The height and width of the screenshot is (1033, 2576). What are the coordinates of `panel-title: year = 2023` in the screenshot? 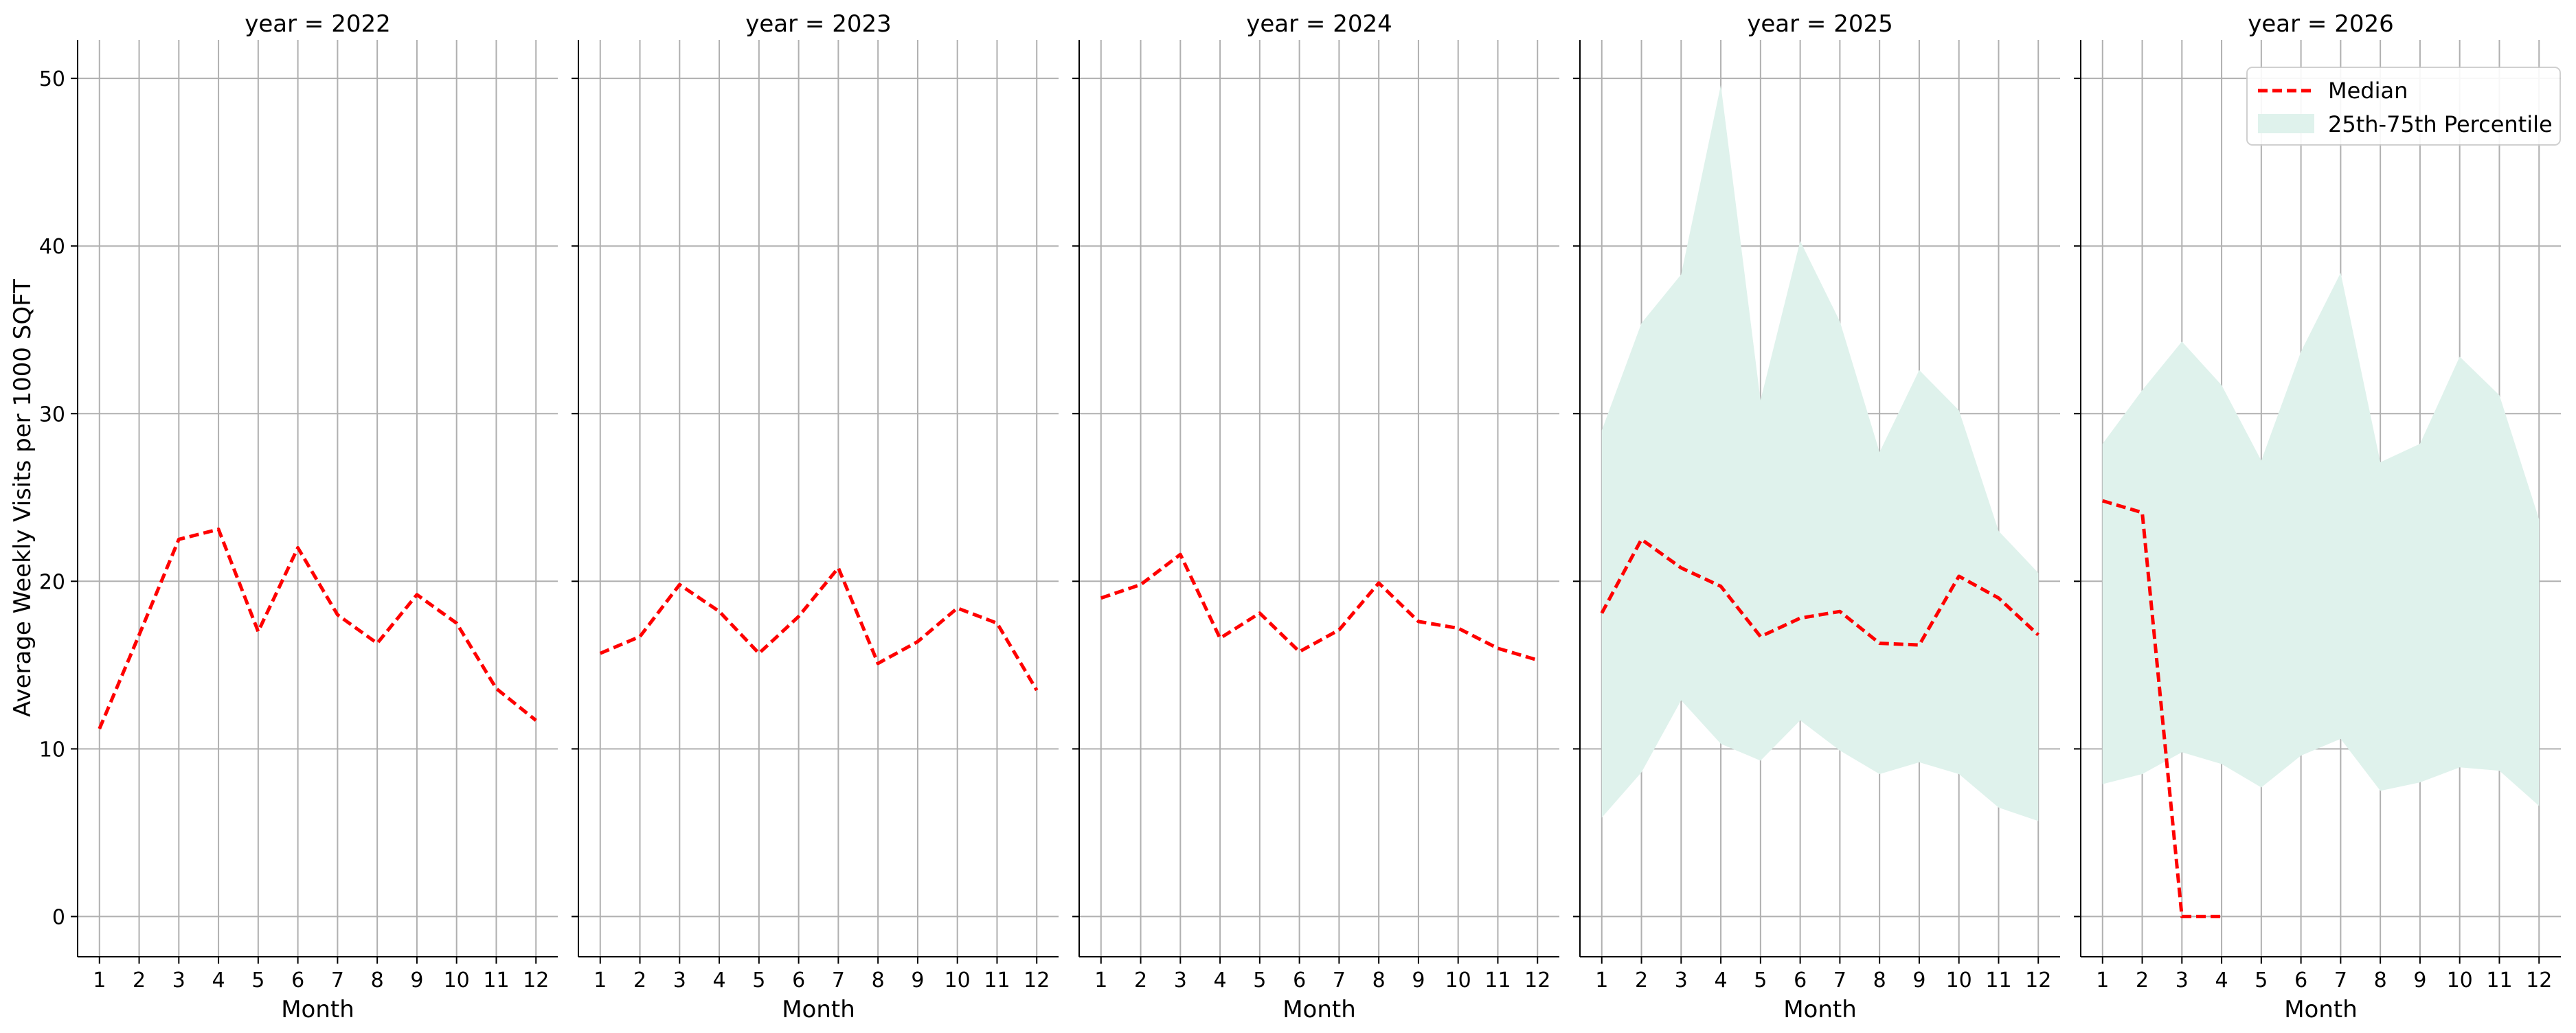 It's located at (818, 24).